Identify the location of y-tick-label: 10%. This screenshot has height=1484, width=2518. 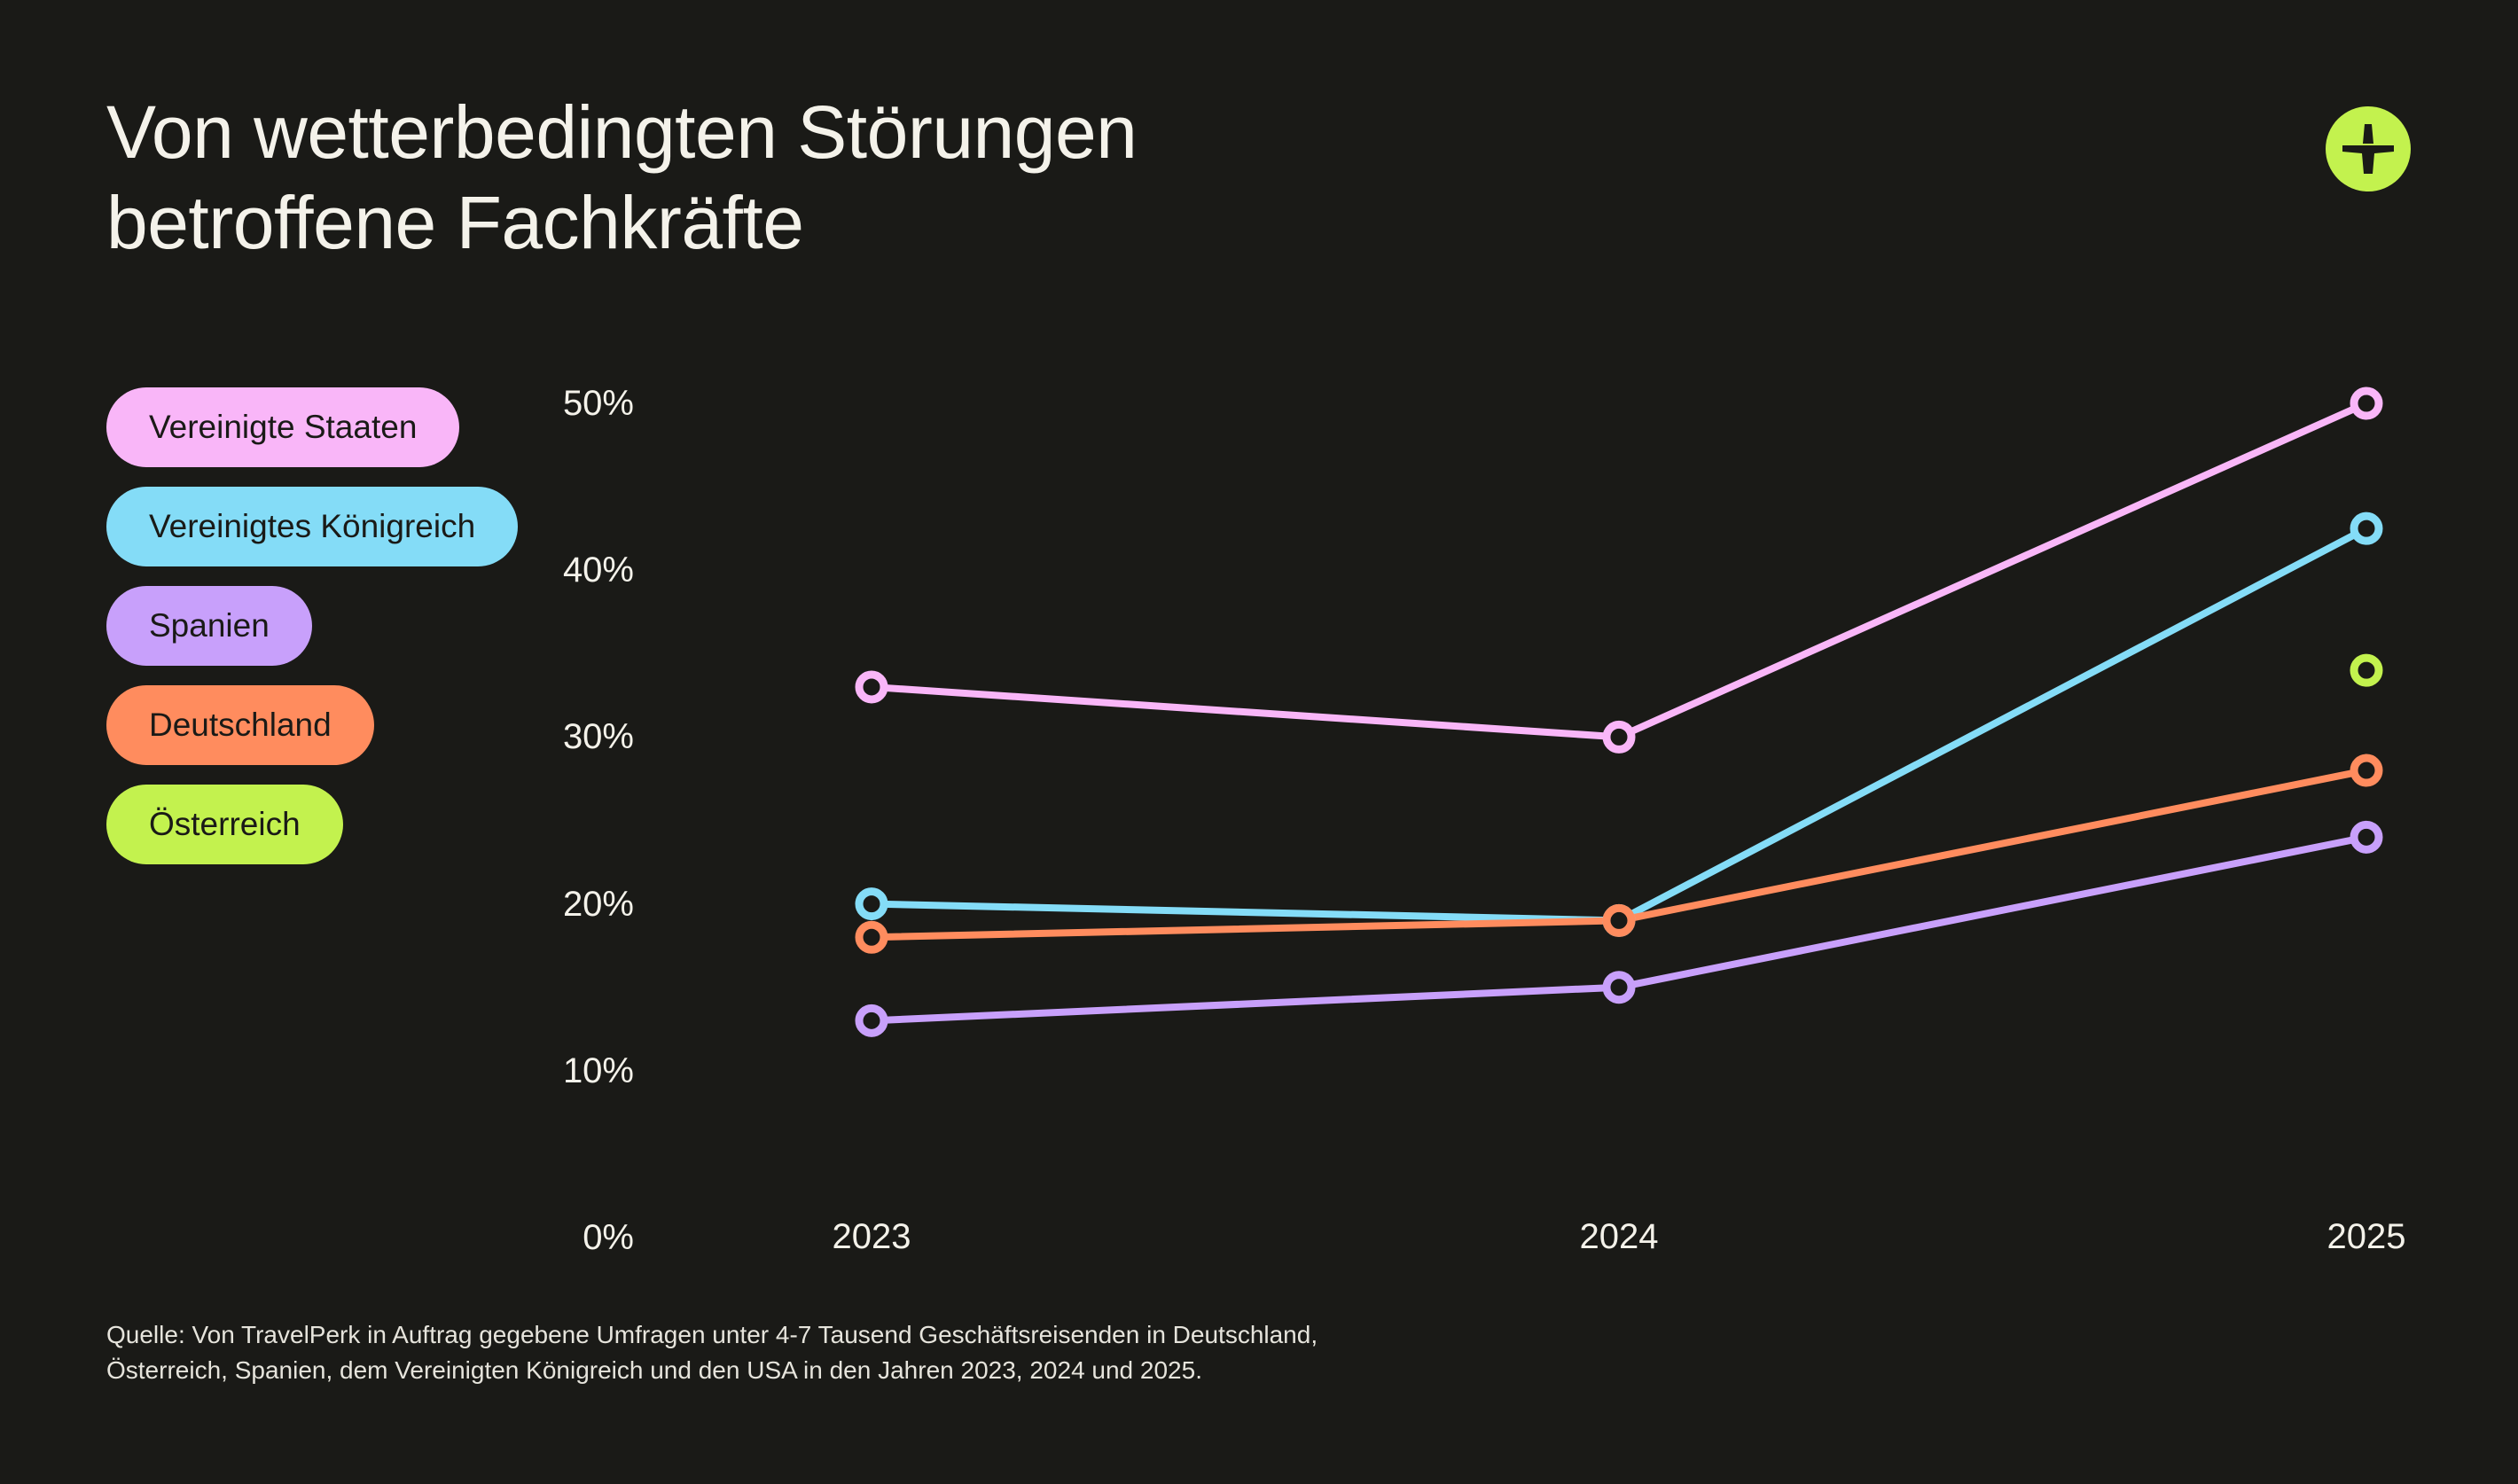
(598, 1070).